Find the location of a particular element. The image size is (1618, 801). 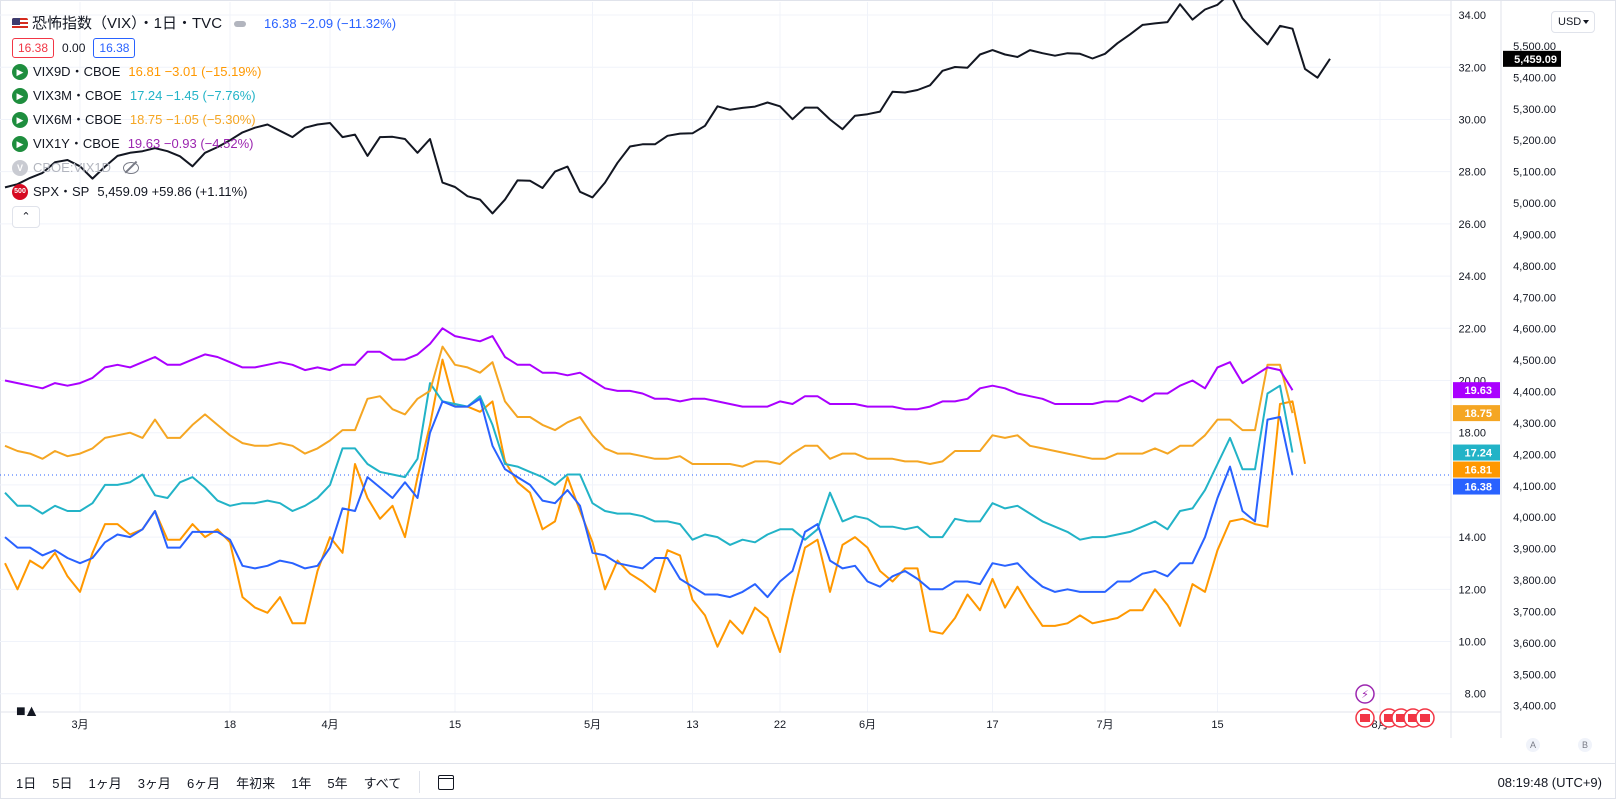

left-axis-tick-label: 12.00 is located at coordinates (1472, 590).